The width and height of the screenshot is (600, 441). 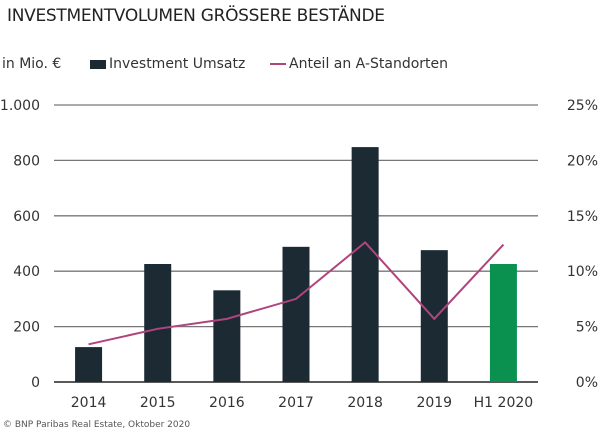 What do you see at coordinates (434, 403) in the screenshot?
I see `x-tick-label: 2019` at bounding box center [434, 403].